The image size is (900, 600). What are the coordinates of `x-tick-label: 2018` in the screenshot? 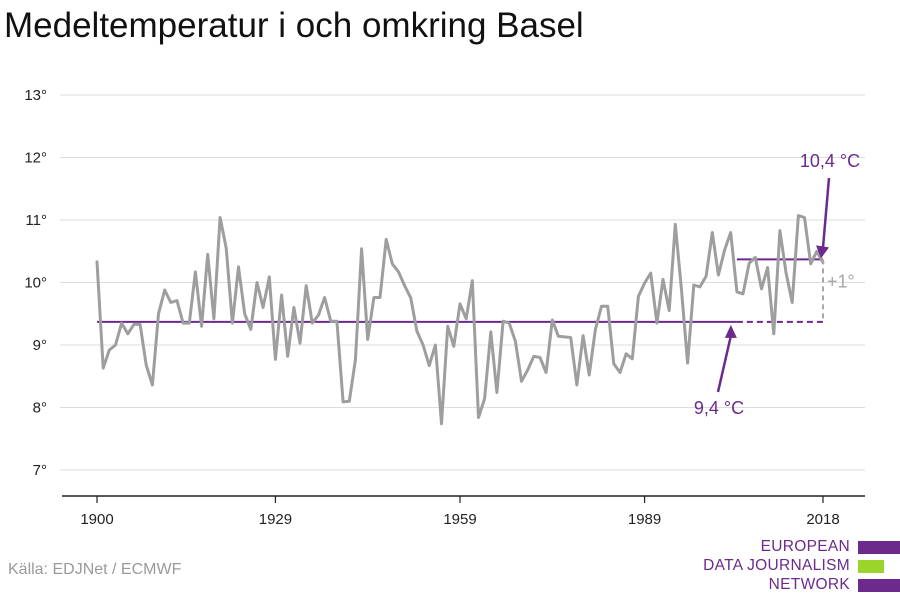 It's located at (822, 519).